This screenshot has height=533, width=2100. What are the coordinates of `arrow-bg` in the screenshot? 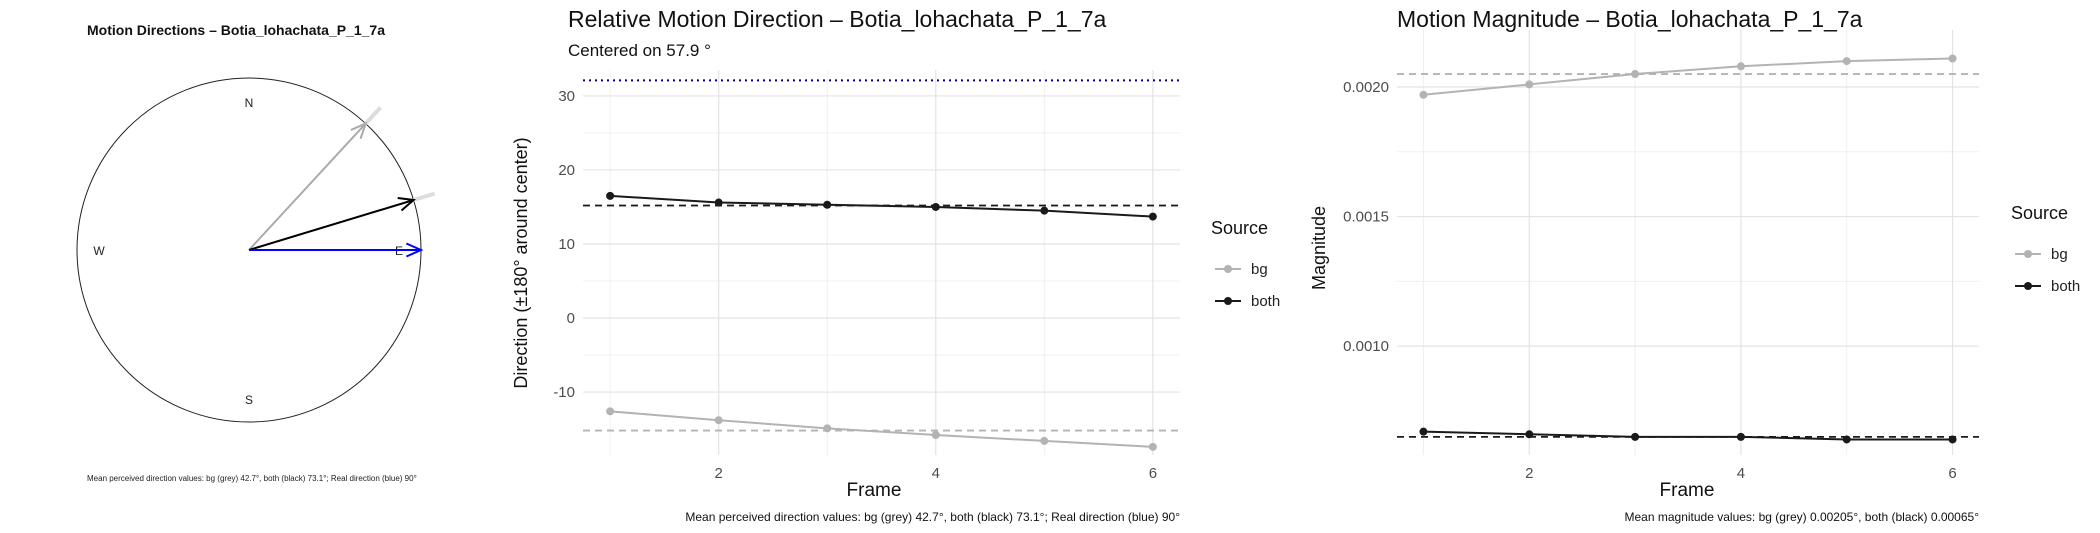 It's located at (307, 186).